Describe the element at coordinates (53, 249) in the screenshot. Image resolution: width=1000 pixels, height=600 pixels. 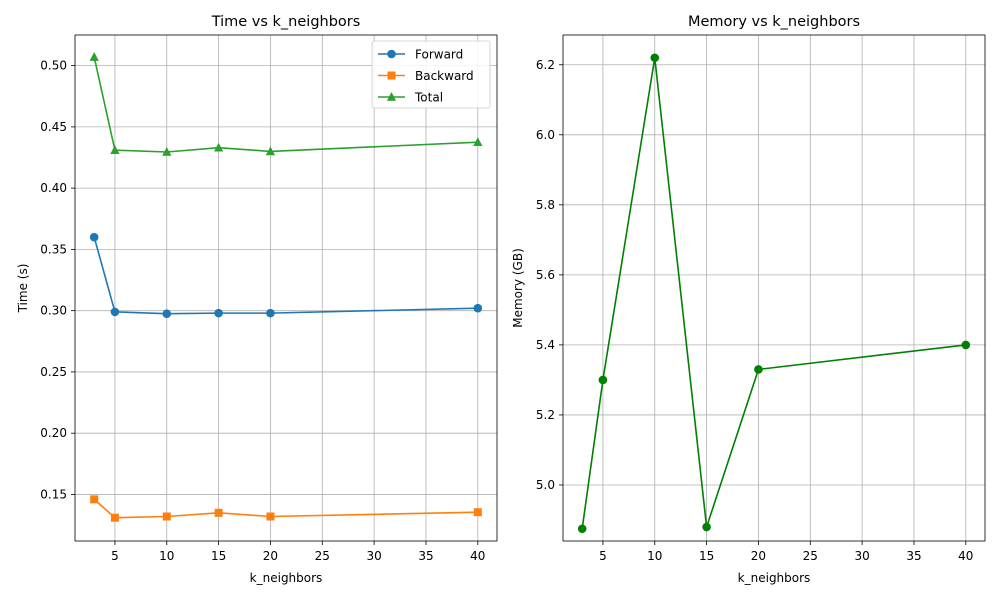
I see `y-tick-label: 0.35` at that location.